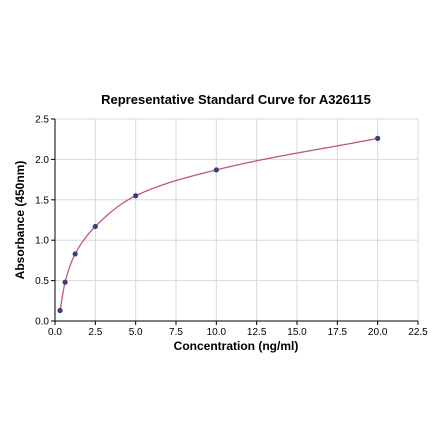  What do you see at coordinates (42, 200) in the screenshot?
I see `y-tick-label: 1.5` at bounding box center [42, 200].